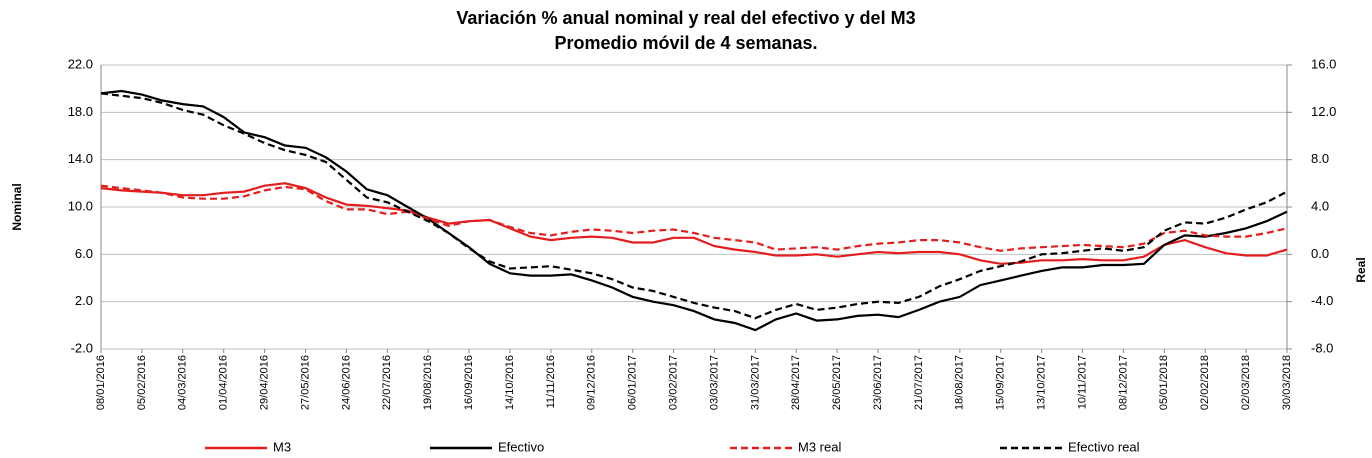 The height and width of the screenshot is (458, 1372). I want to click on x-tick-label: 10/11/2017, so click(1082, 382).